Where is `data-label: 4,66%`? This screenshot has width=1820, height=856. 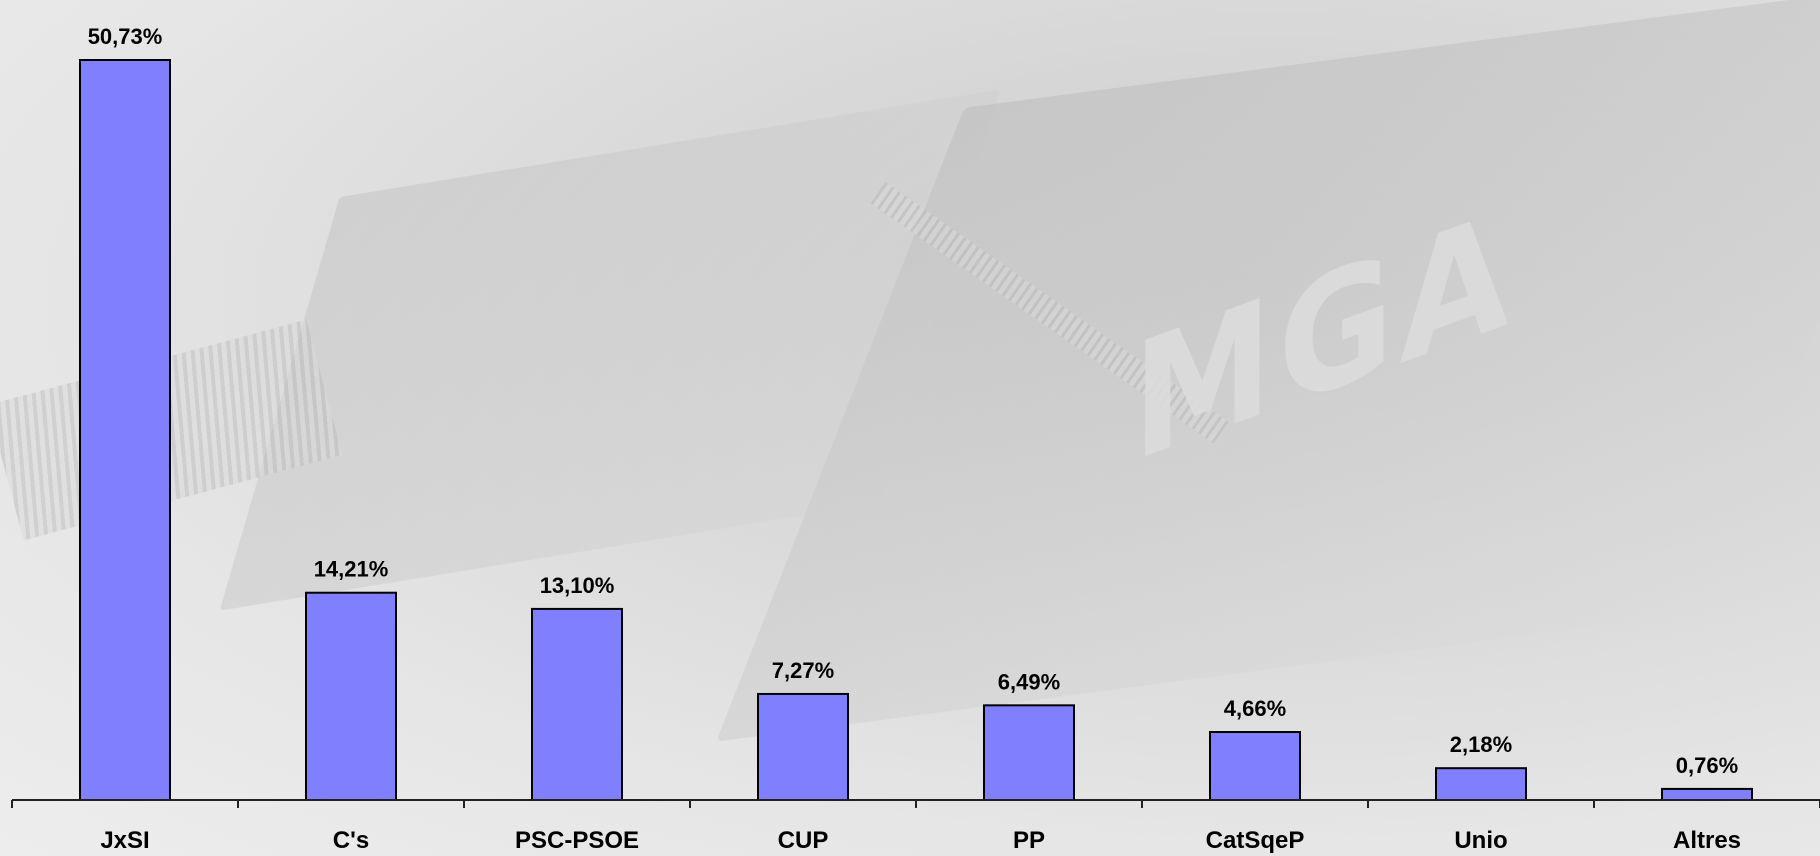 data-label: 4,66% is located at coordinates (1255, 708).